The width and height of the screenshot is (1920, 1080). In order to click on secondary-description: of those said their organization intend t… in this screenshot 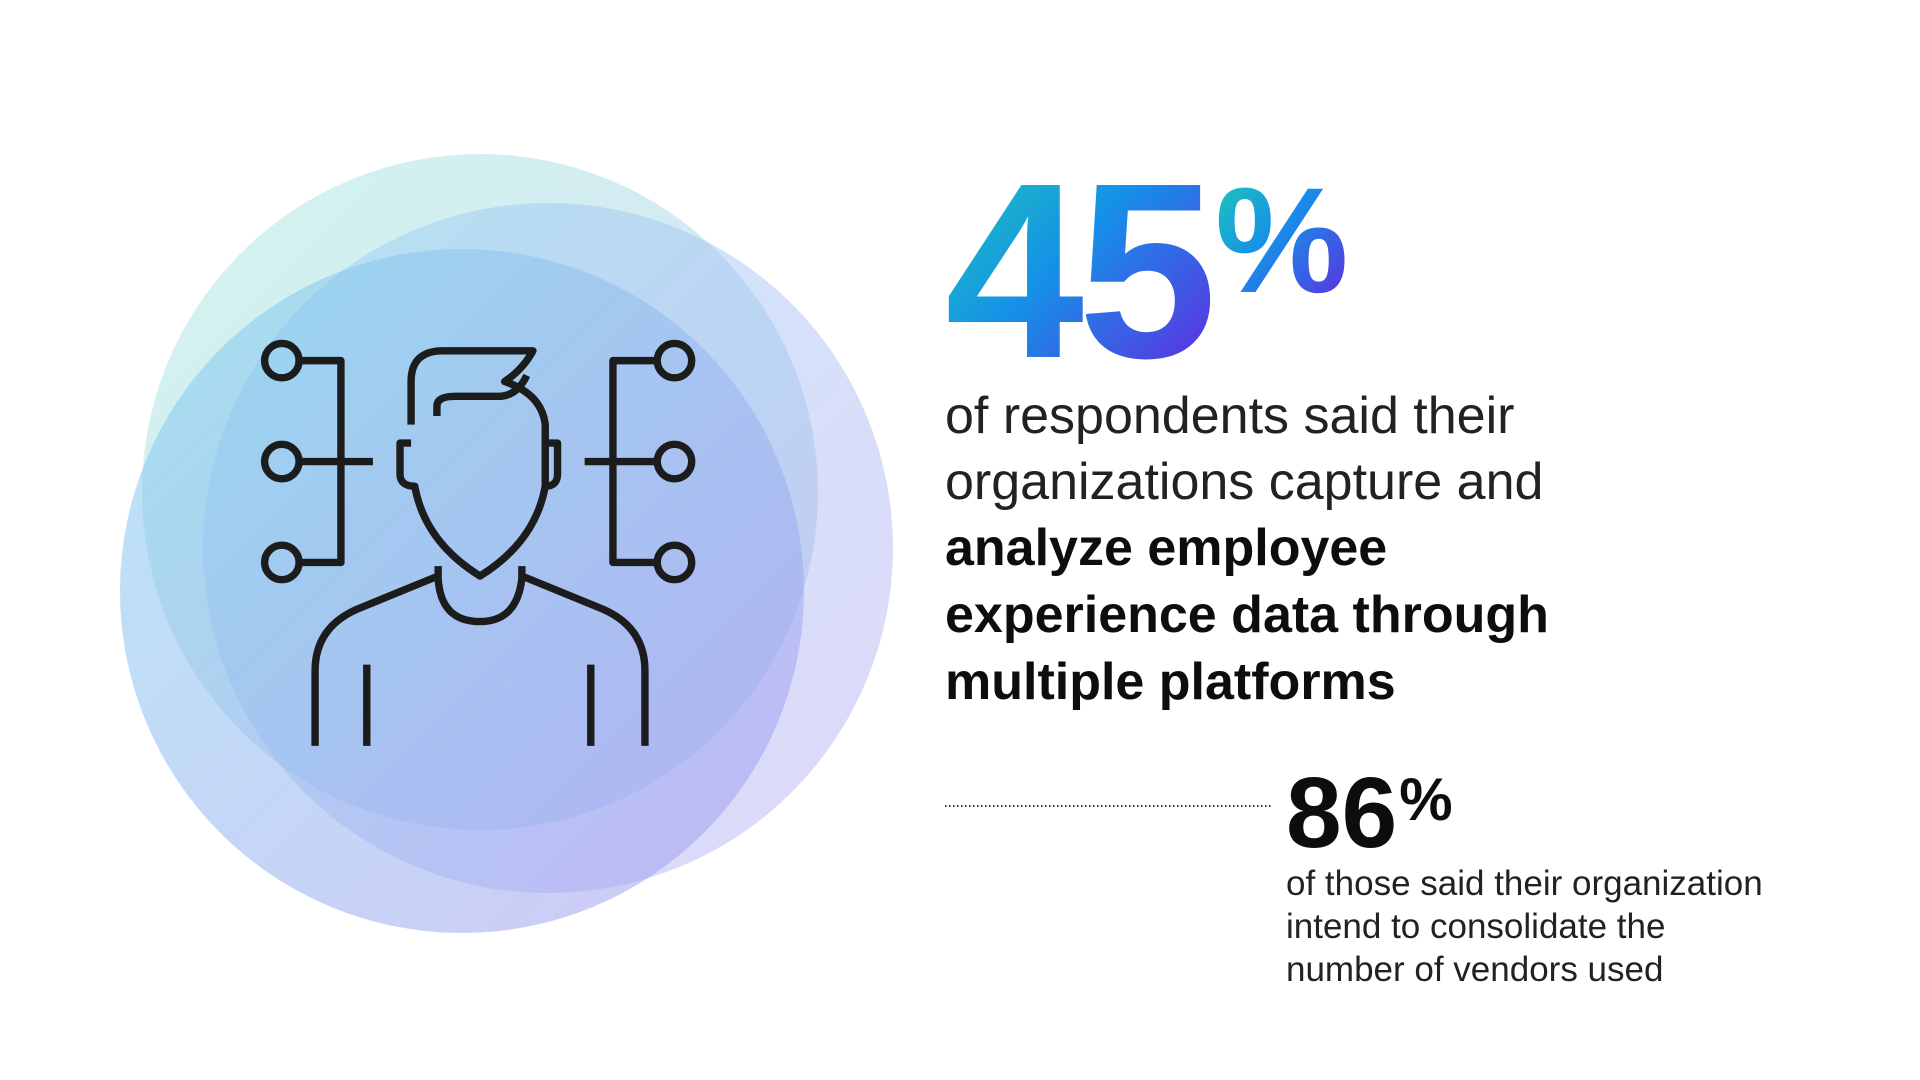, I will do `click(1524, 926)`.